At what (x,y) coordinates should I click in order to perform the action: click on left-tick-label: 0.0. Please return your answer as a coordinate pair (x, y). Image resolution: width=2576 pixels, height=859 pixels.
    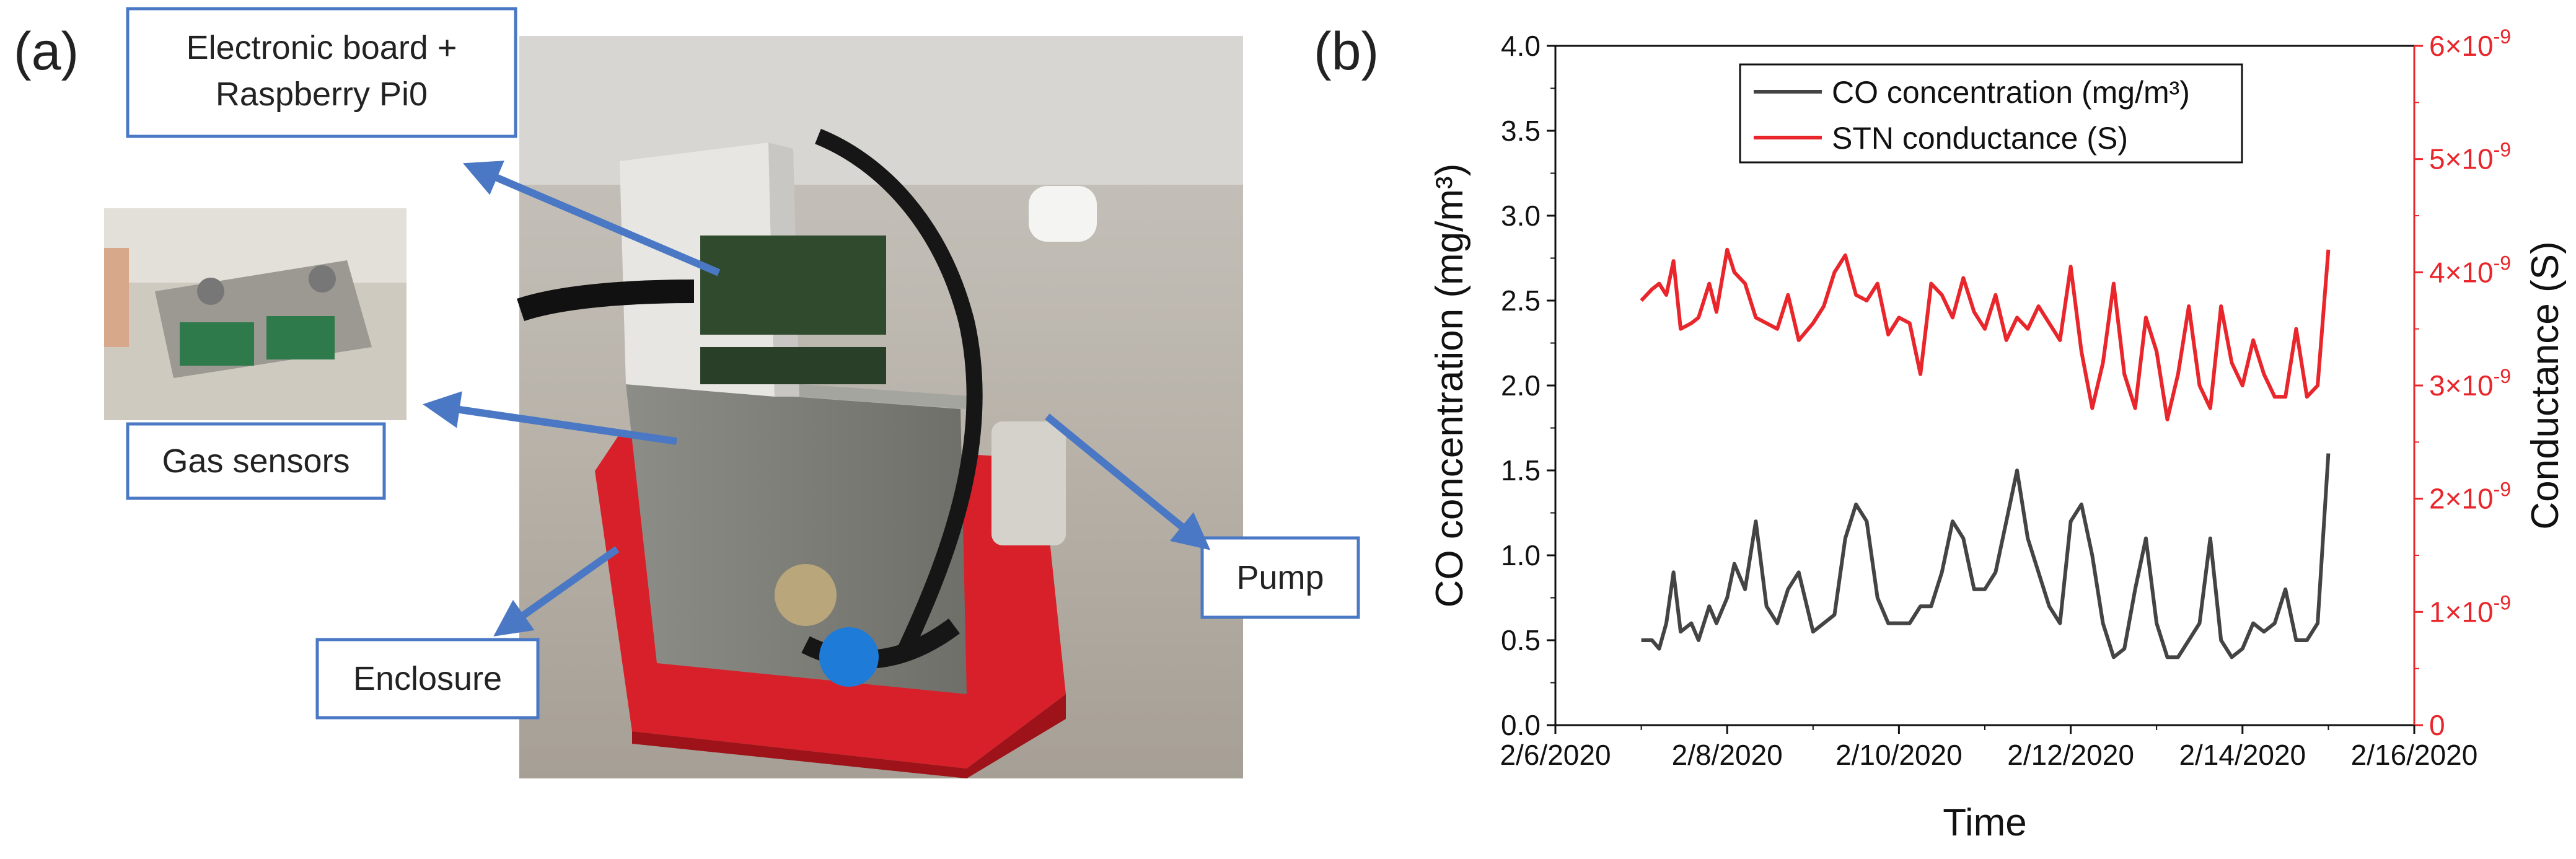
    Looking at the image, I should click on (1521, 725).